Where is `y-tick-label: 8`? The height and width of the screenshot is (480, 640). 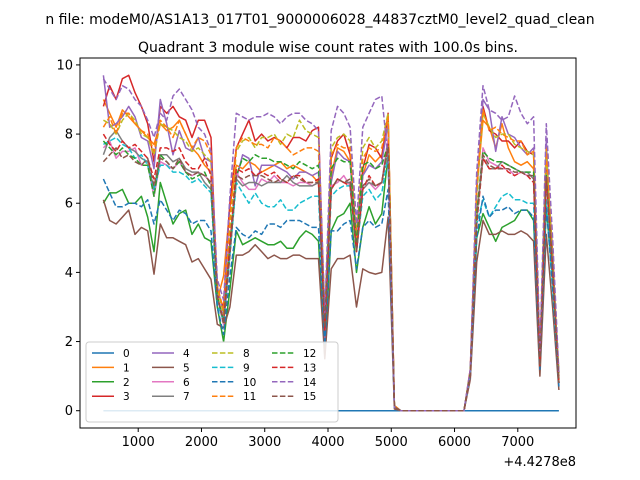 y-tick-label: 8 is located at coordinates (69, 135).